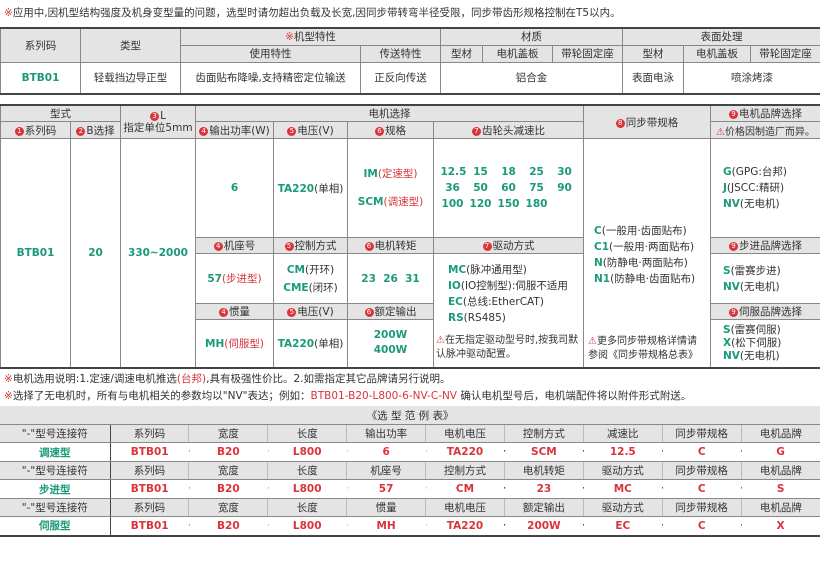  I want to click on sync-belt-option: N(防静电·两面贴布), so click(641, 263).